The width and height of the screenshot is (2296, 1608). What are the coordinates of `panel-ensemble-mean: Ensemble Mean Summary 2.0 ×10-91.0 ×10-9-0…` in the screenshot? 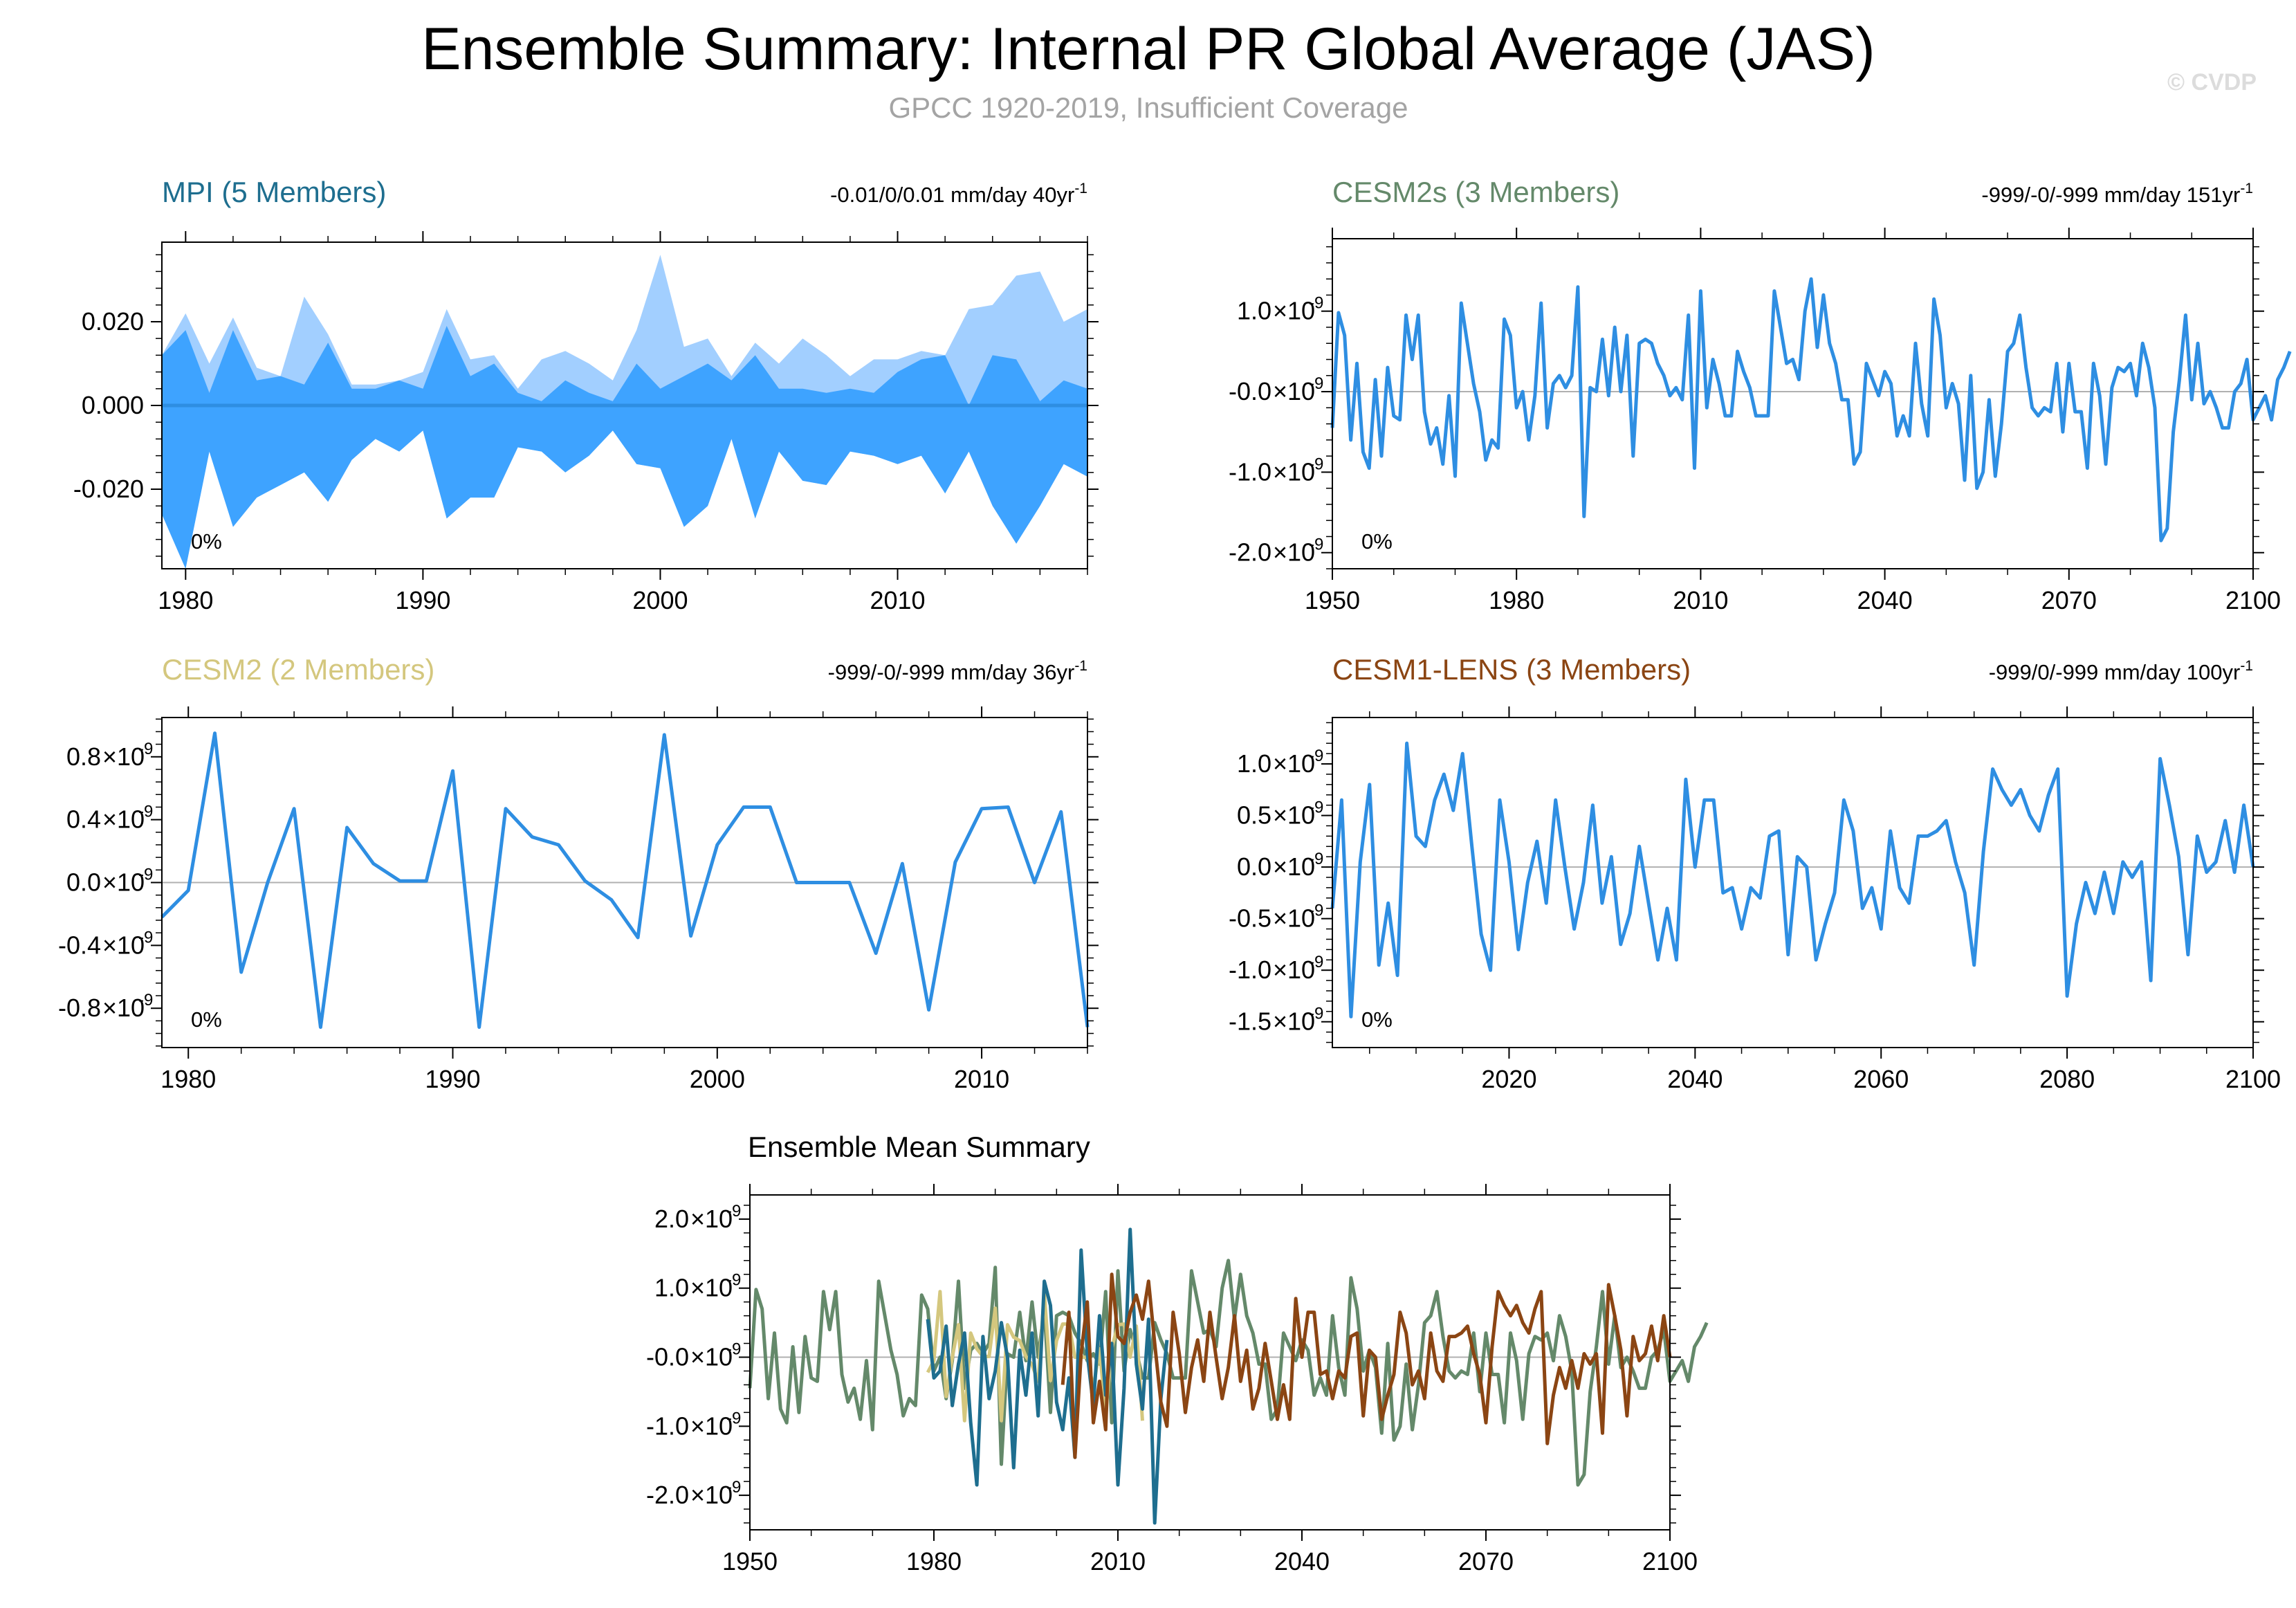 It's located at (1177, 1353).